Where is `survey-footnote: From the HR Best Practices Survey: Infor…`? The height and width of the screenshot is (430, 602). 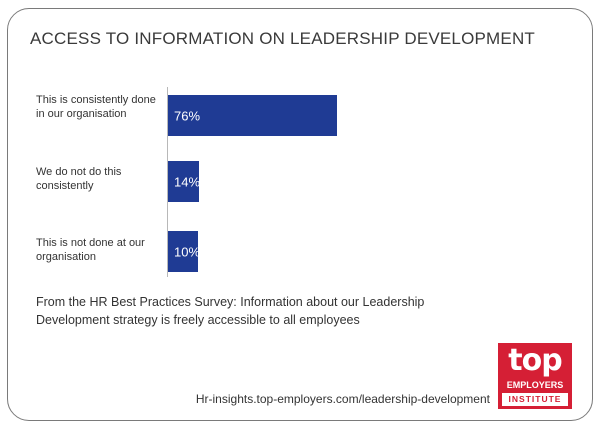
survey-footnote: From the HR Best Practices Survey: Infor… is located at coordinates (230, 311).